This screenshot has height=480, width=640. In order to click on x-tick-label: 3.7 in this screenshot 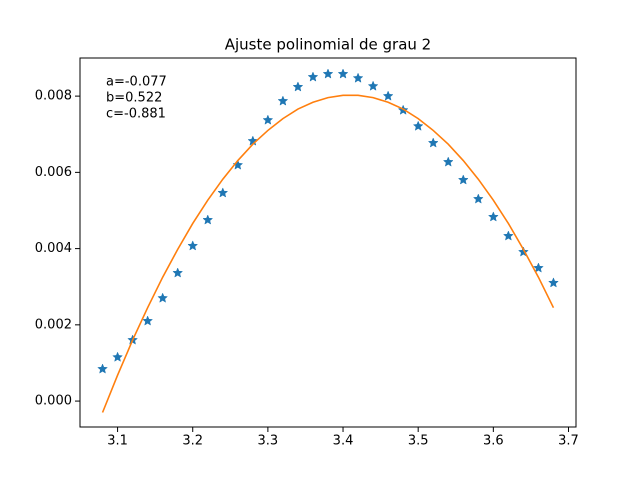, I will do `click(568, 441)`.